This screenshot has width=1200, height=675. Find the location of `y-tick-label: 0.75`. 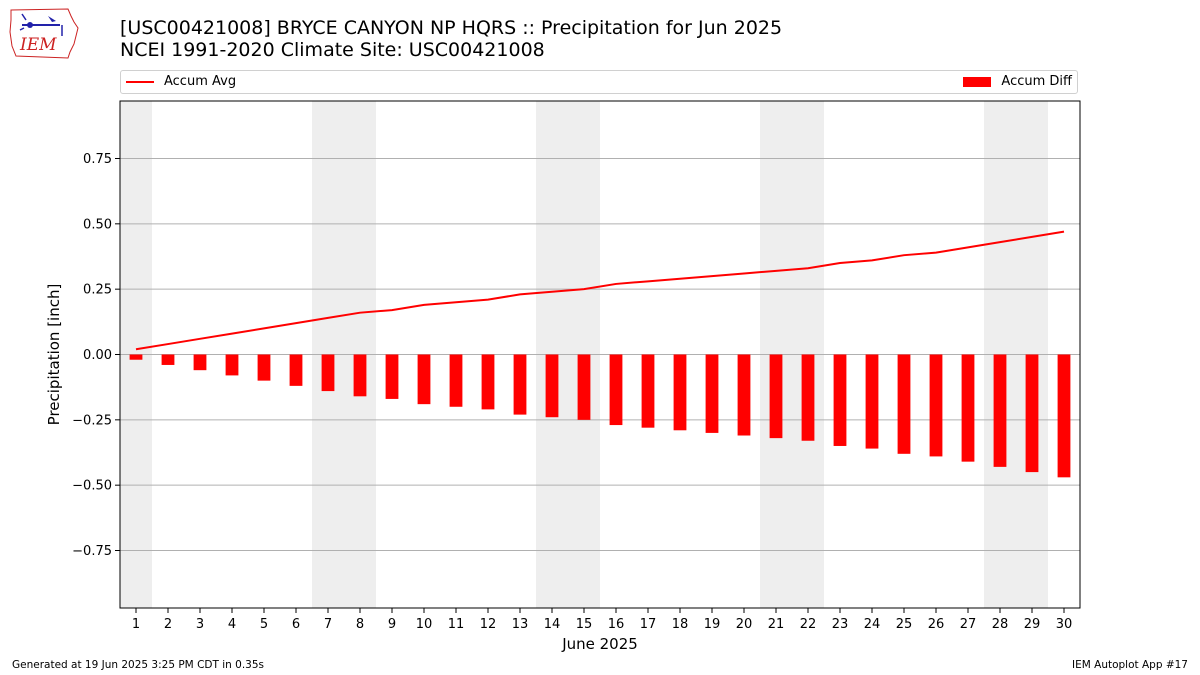

y-tick-label: 0.75 is located at coordinates (97, 159).